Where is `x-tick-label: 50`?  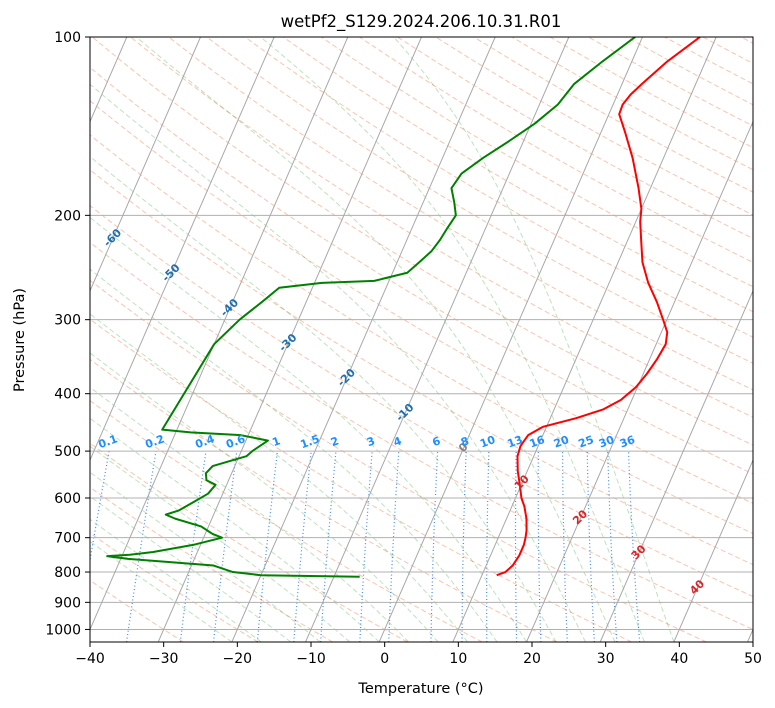
x-tick-label: 50 is located at coordinates (753, 659).